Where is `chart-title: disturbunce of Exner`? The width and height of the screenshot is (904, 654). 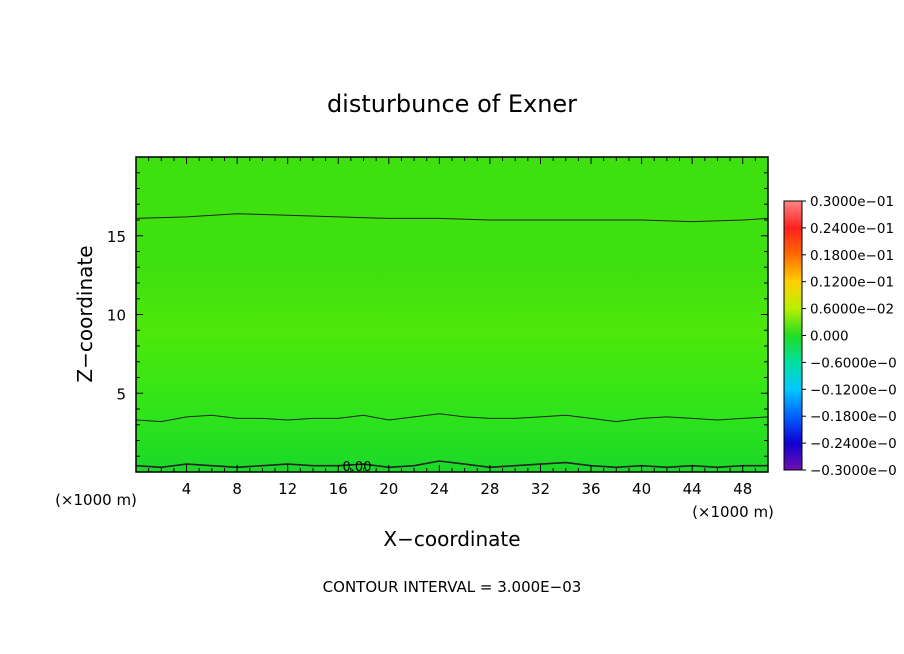
chart-title: disturbunce of Exner is located at coordinates (452, 104).